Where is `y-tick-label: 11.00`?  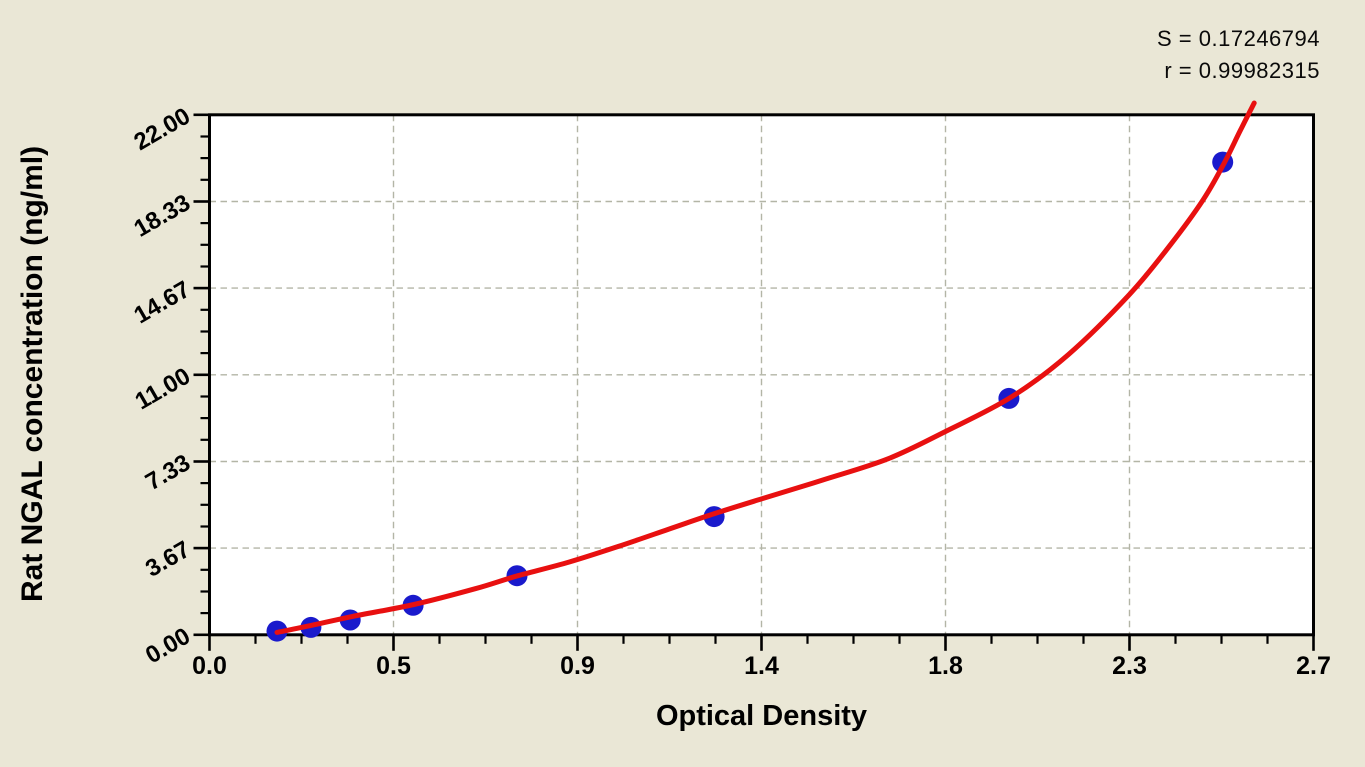 y-tick-label: 11.00 is located at coordinates (163, 389).